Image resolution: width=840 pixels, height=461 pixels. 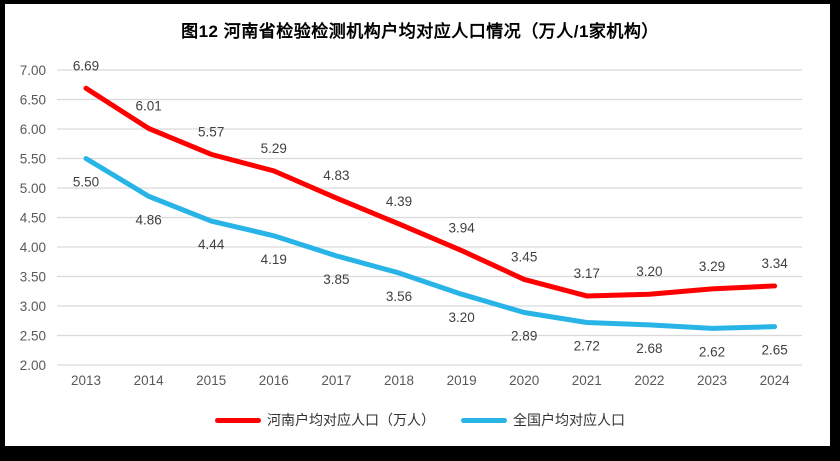 I want to click on y-tick-label: 4.50, so click(x=33, y=218).